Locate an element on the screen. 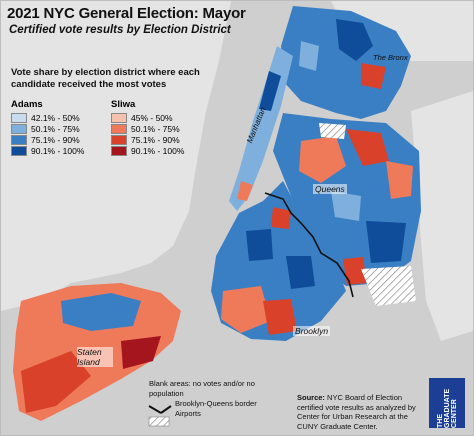 This screenshot has width=474, height=436. nassau-land is located at coordinates (442, 216).